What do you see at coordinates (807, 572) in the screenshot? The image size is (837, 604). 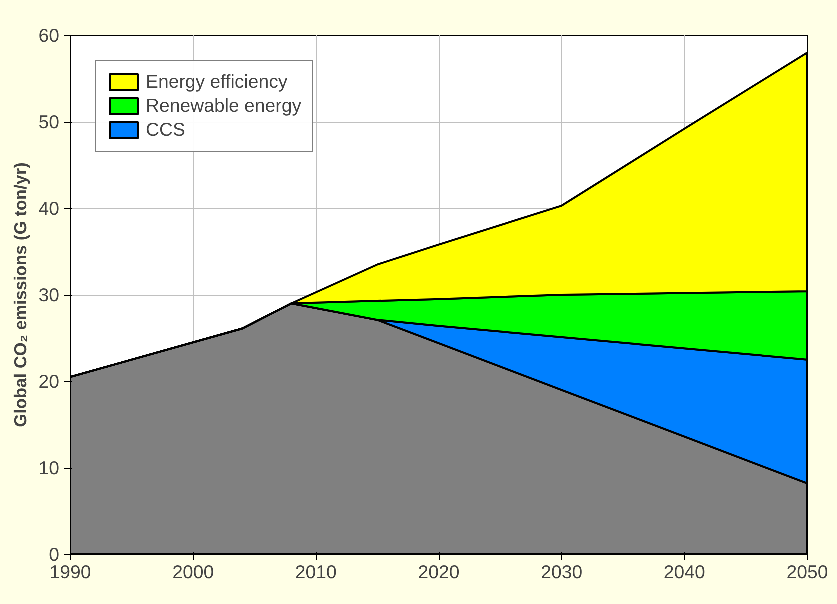 I see `x-tick-label: 2050` at bounding box center [807, 572].